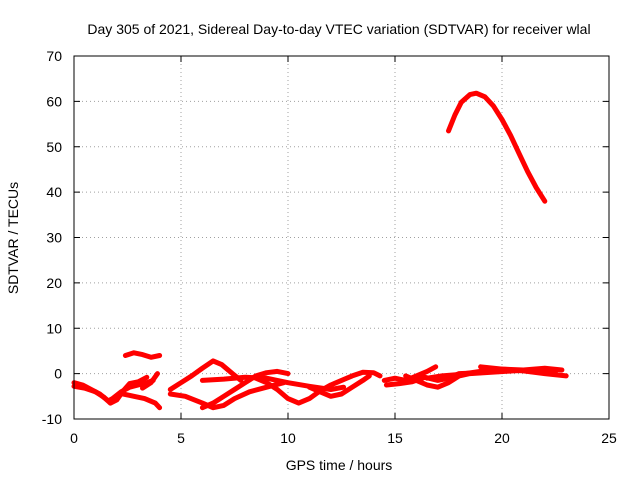 The image size is (640, 480). Describe the element at coordinates (343, 438) in the screenshot. I see `x-tick-labels: 0 5 10 15 20 25` at that location.